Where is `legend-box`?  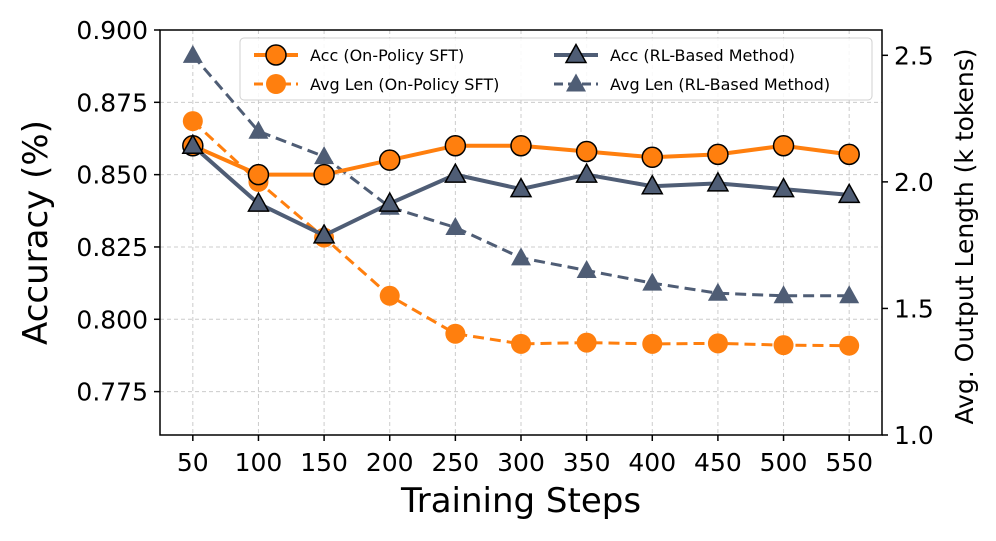
legend-box is located at coordinates (556, 69).